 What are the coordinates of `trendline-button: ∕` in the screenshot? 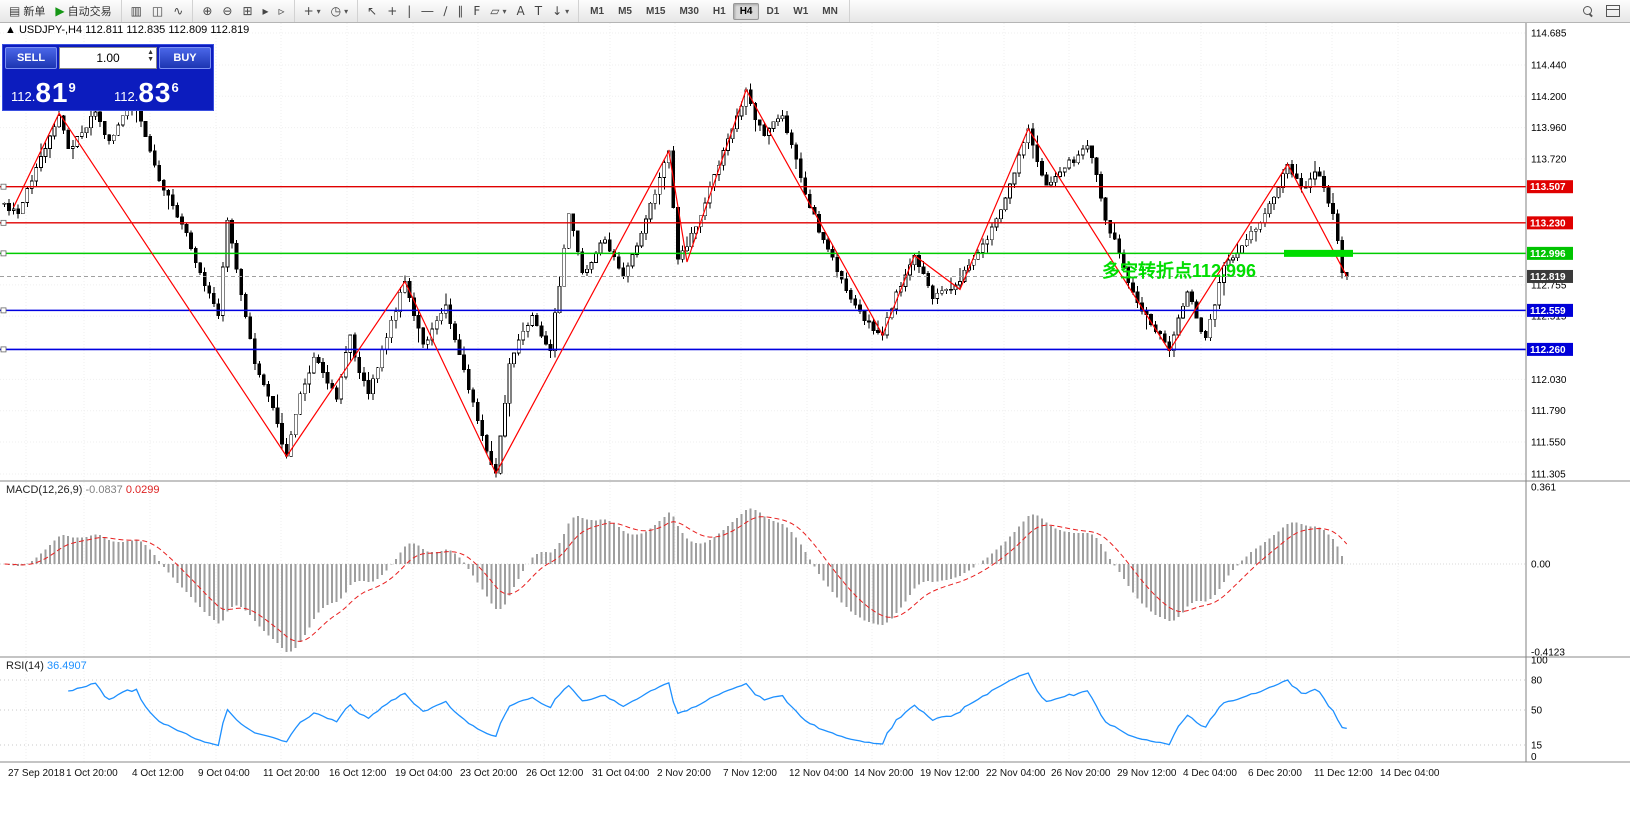 It's located at (445, 11).